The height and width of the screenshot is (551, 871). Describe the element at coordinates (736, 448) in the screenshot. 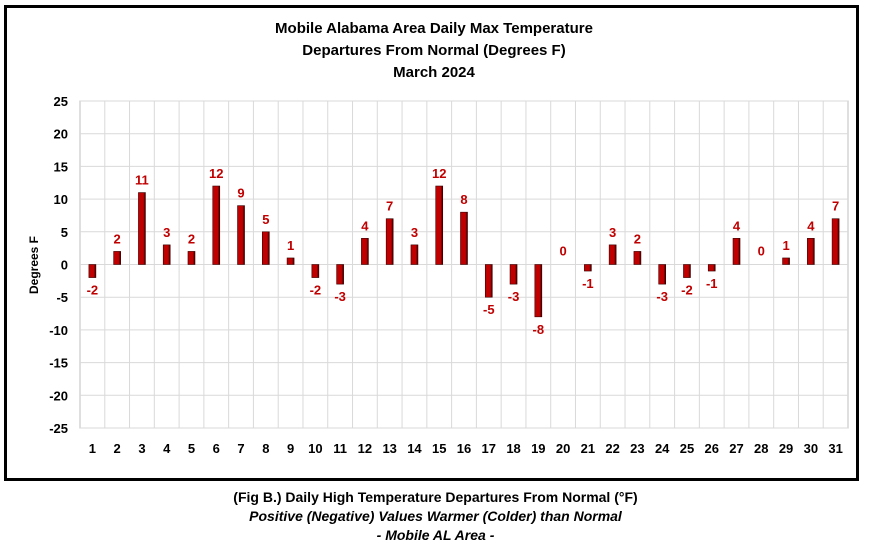

I see `x-tick-label: 27` at that location.